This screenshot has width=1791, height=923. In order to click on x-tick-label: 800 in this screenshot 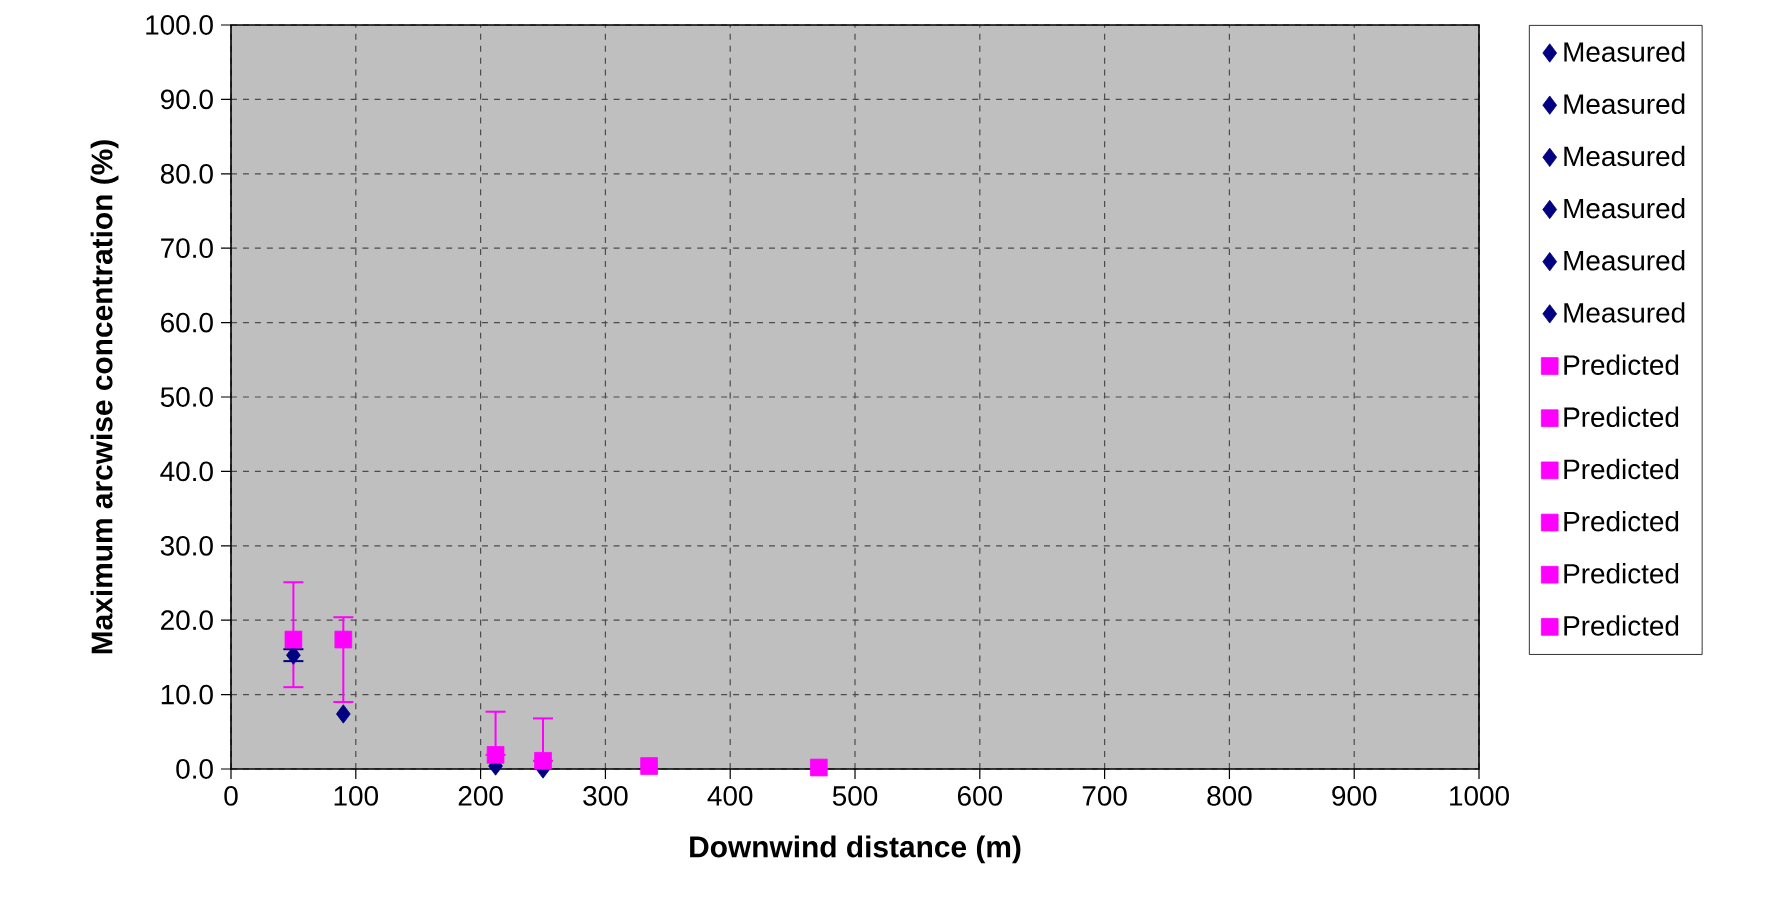, I will do `click(1229, 796)`.